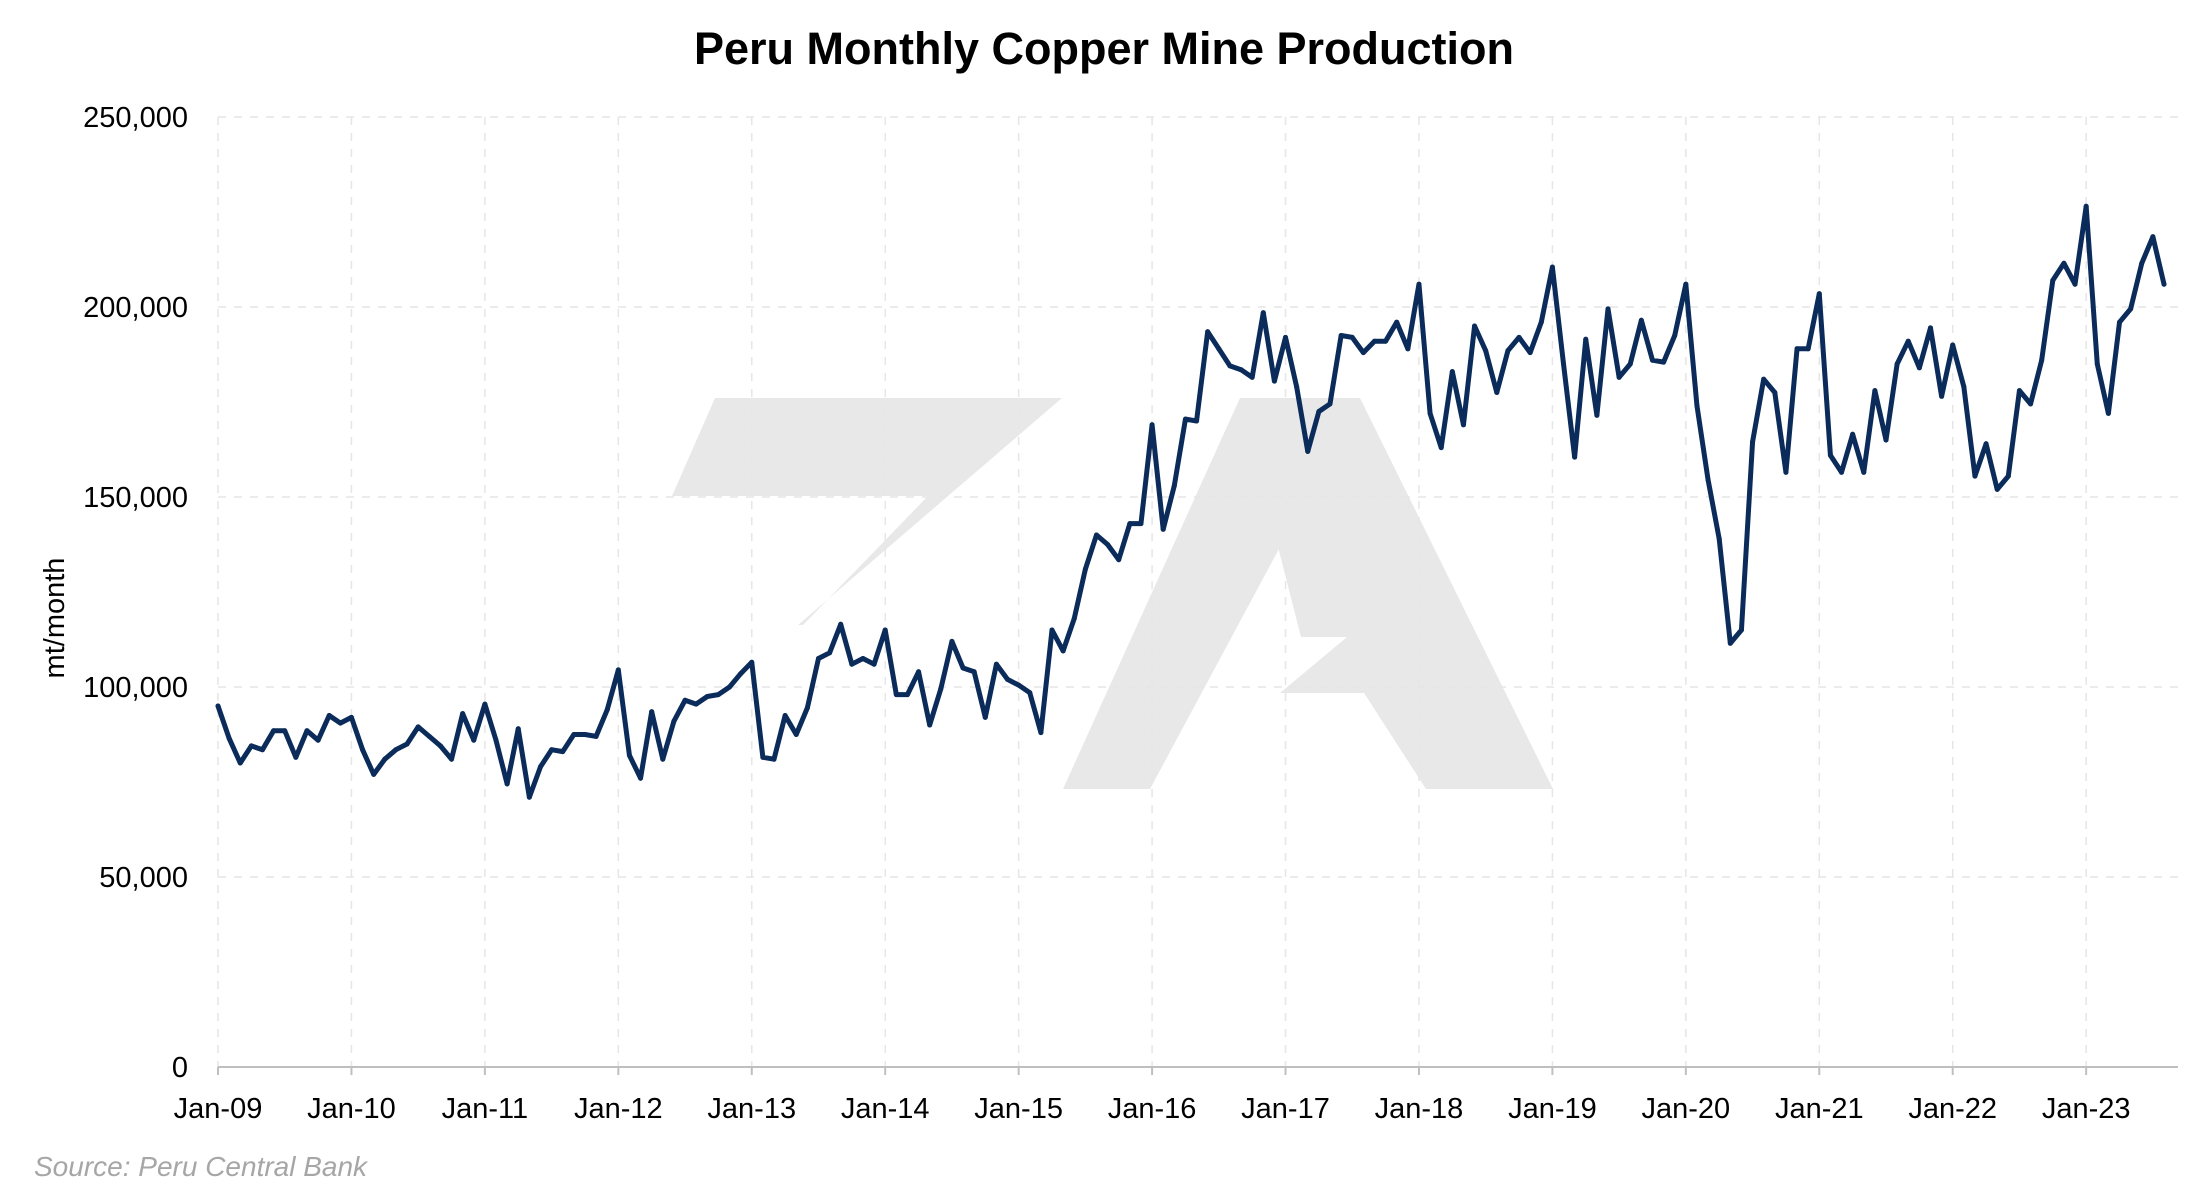  I want to click on y-tick-label: 150,000, so click(135, 498).